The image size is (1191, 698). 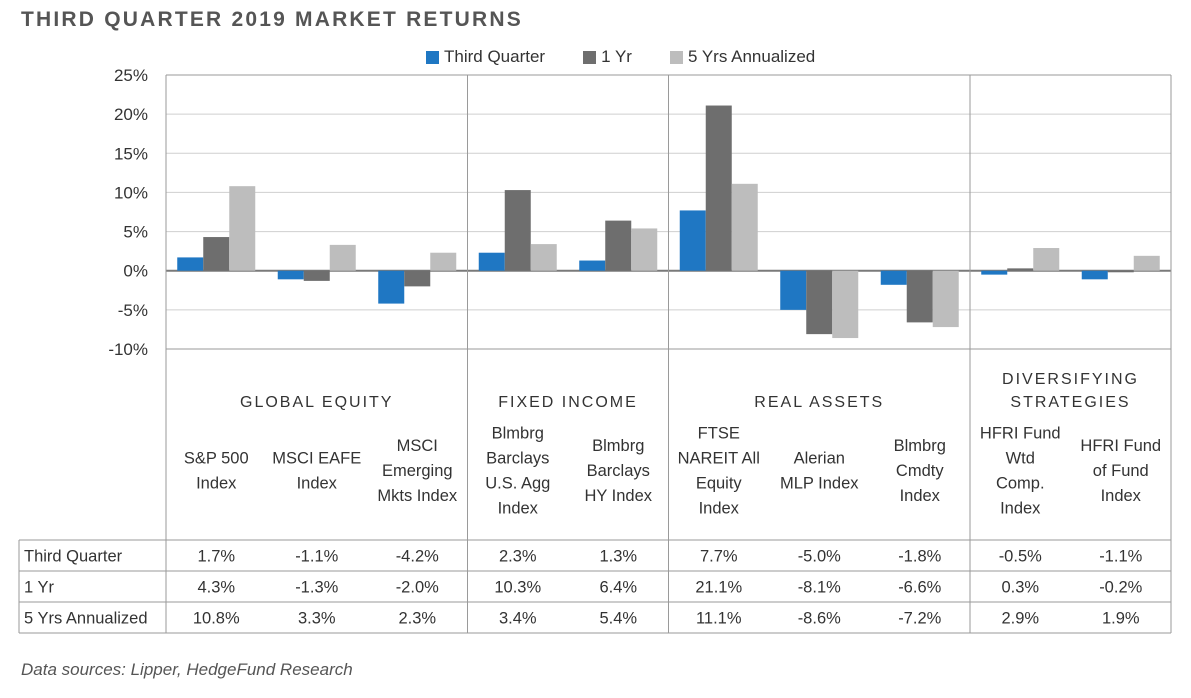 What do you see at coordinates (618, 588) in the screenshot?
I see `table-cell: 6.4%` at bounding box center [618, 588].